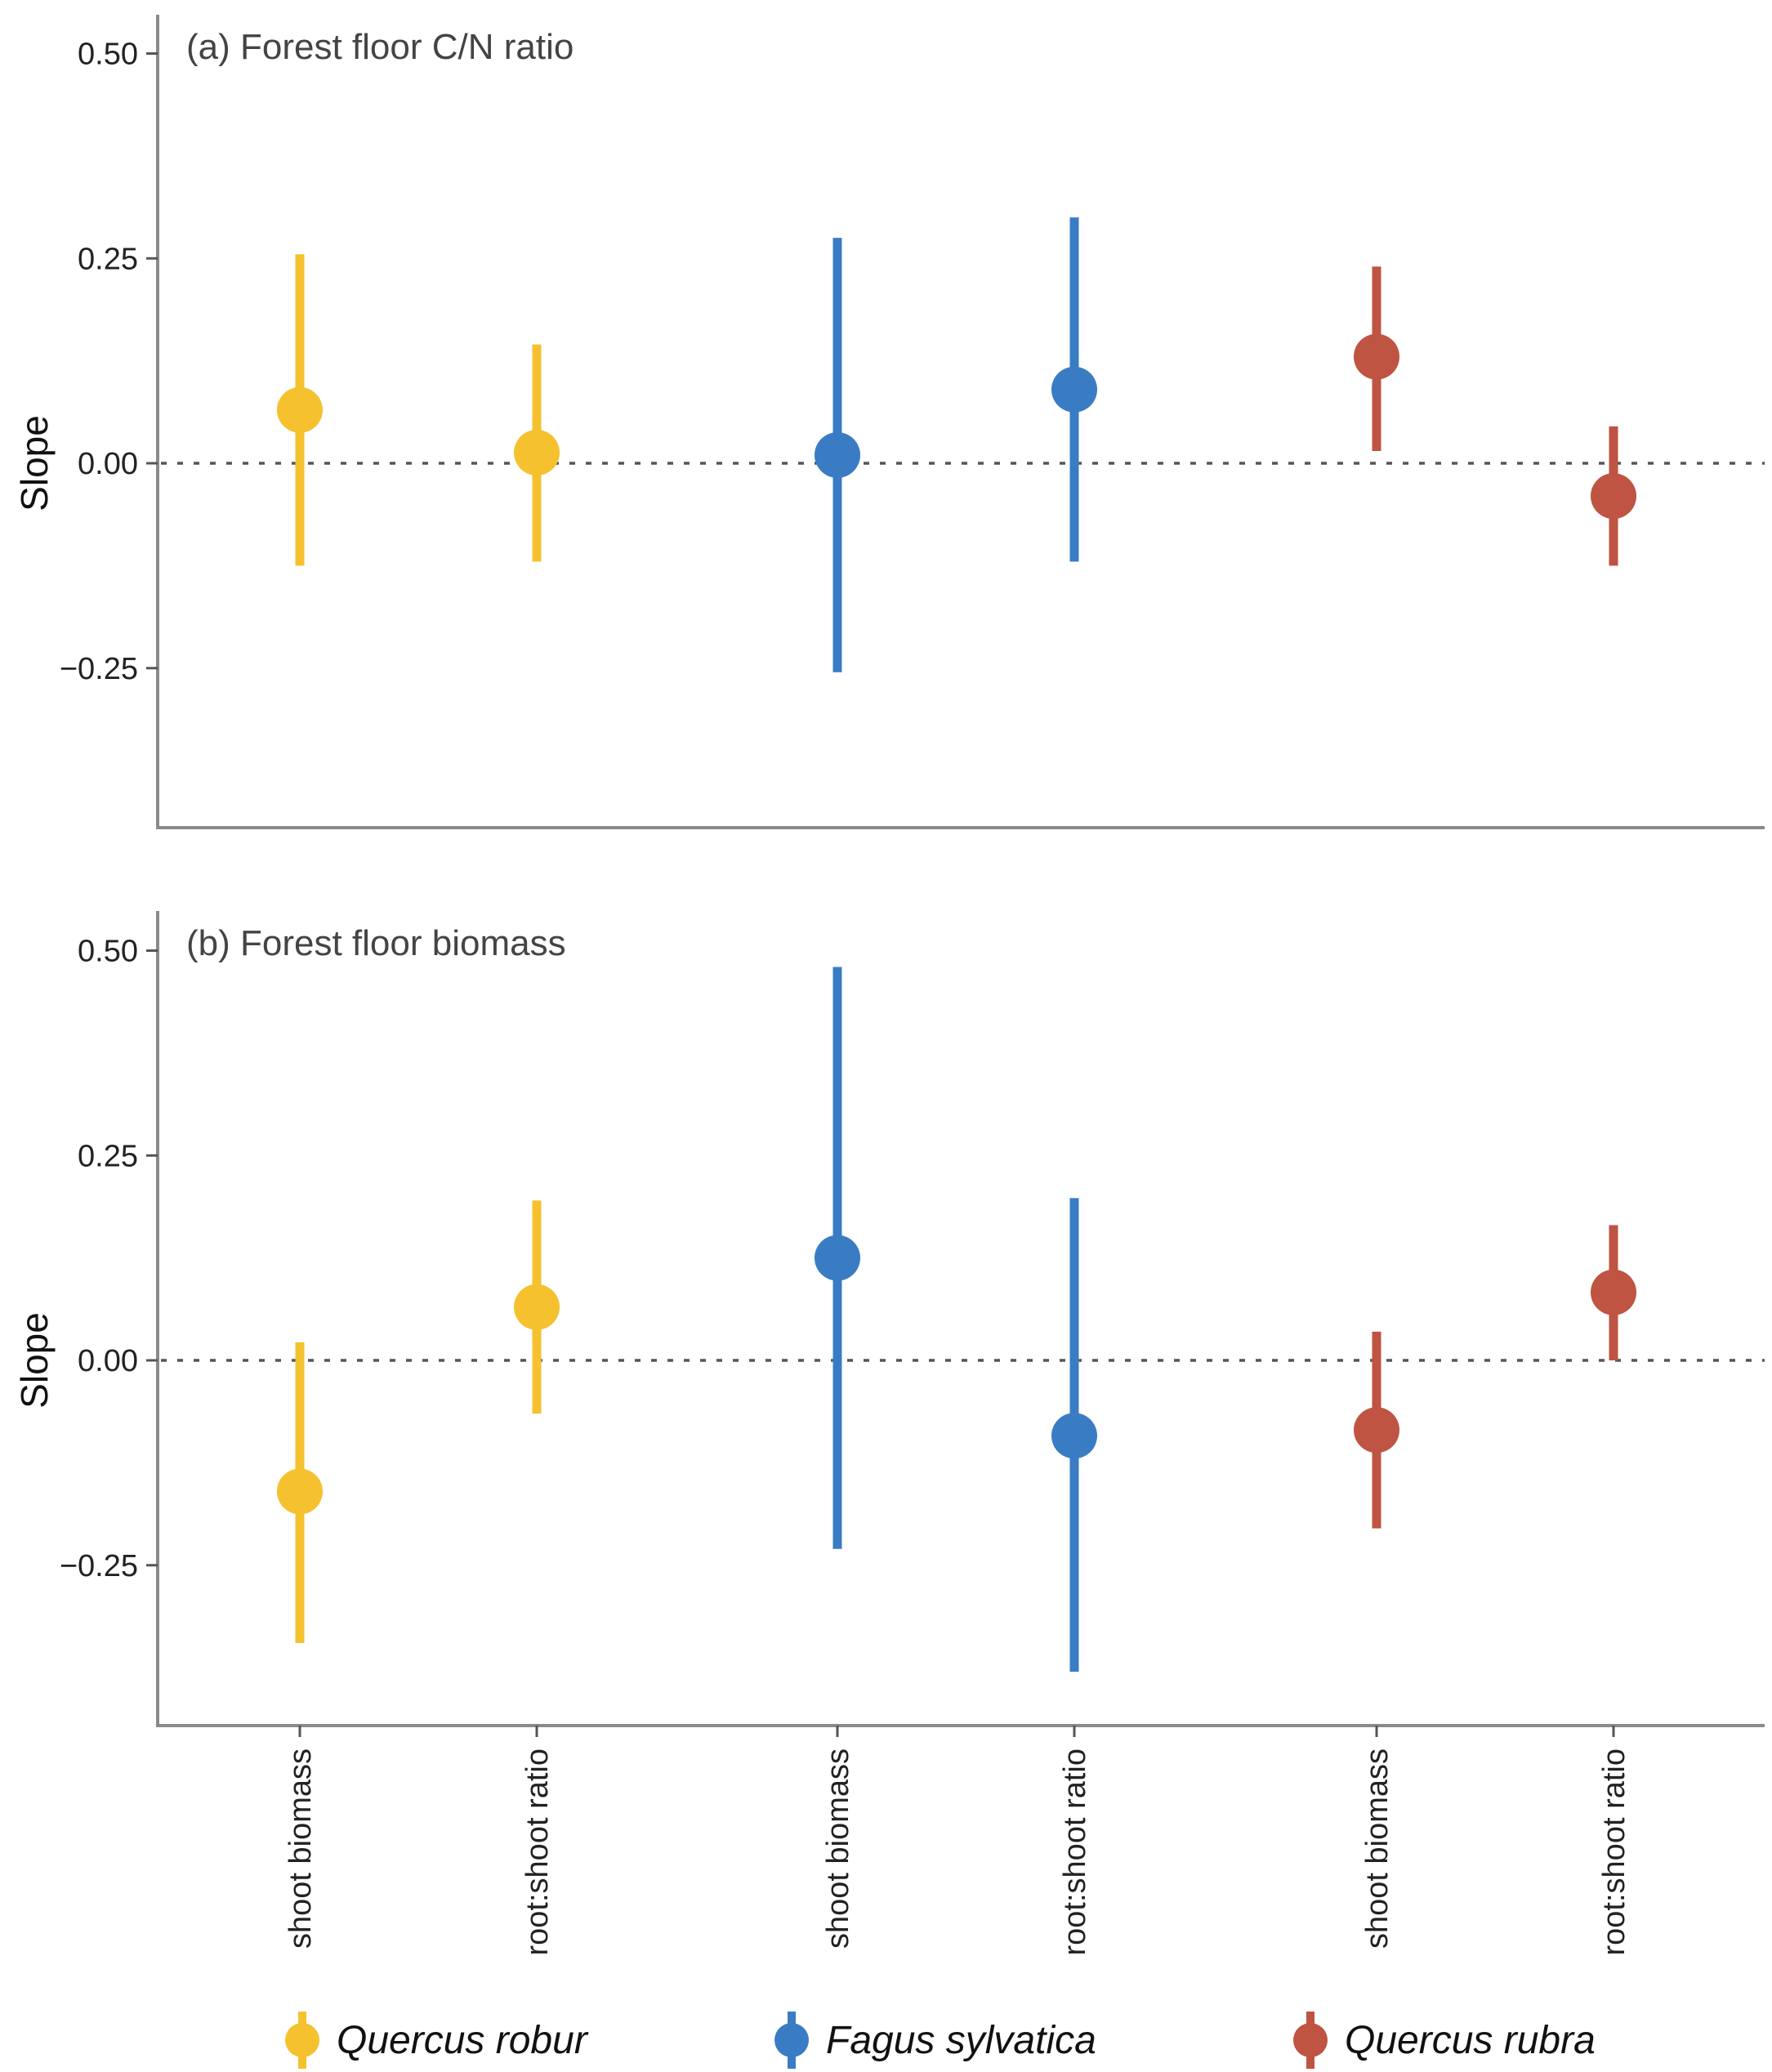 This screenshot has height=2072, width=1772. I want to click on panel-title: (b) Forest floor biomass, so click(376, 943).